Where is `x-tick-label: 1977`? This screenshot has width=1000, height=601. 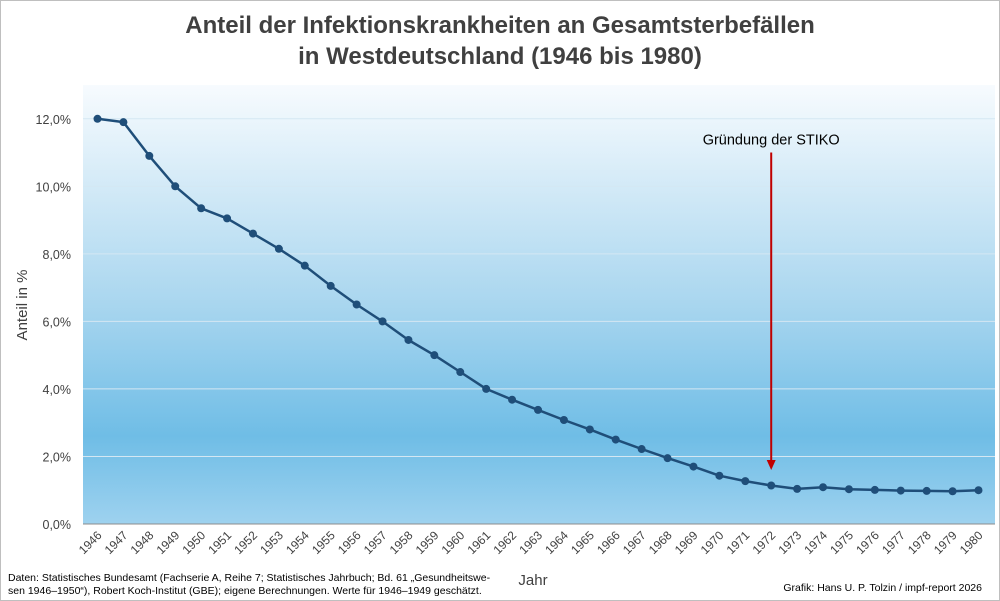
x-tick-label: 1977 is located at coordinates (893, 542).